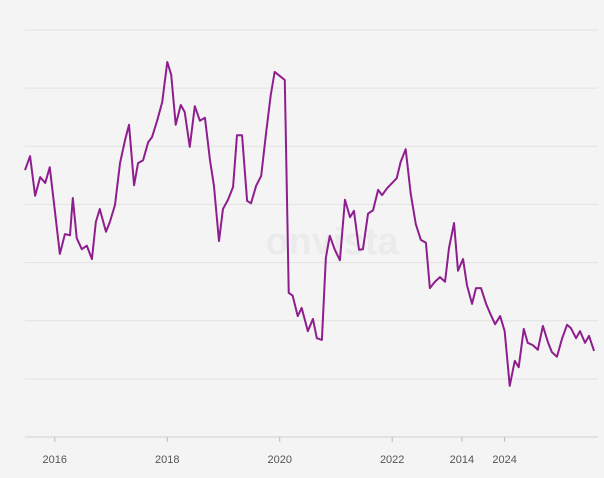  What do you see at coordinates (392, 460) in the screenshot?
I see `x-tick-label: 2022` at bounding box center [392, 460].